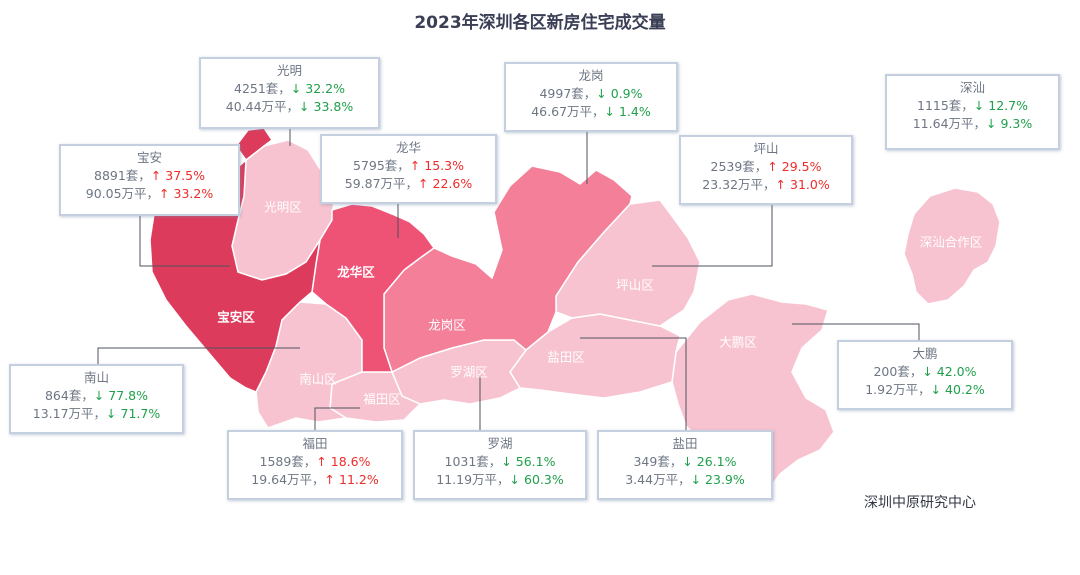 The width and height of the screenshot is (1080, 575). Describe the element at coordinates (920, 503) in the screenshot. I see `source-credit: 深圳中原研究中心` at that location.